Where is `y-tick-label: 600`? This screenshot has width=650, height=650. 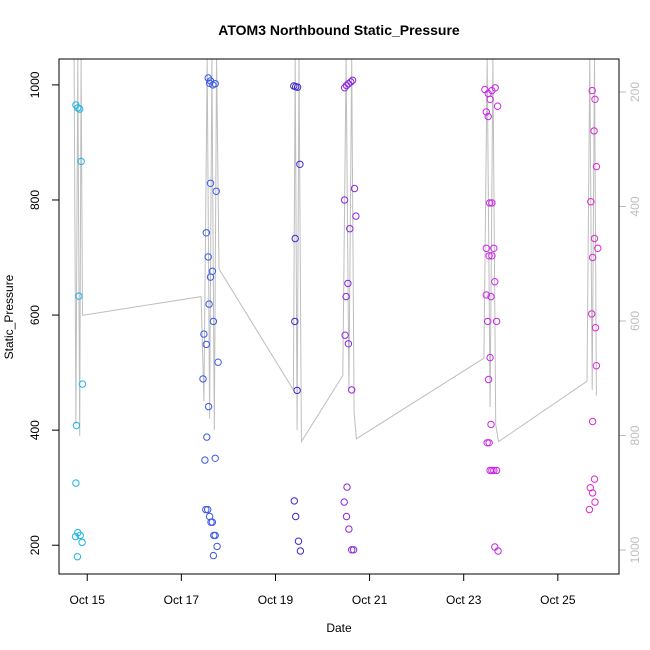
y-tick-label: 600 is located at coordinates (35, 315).